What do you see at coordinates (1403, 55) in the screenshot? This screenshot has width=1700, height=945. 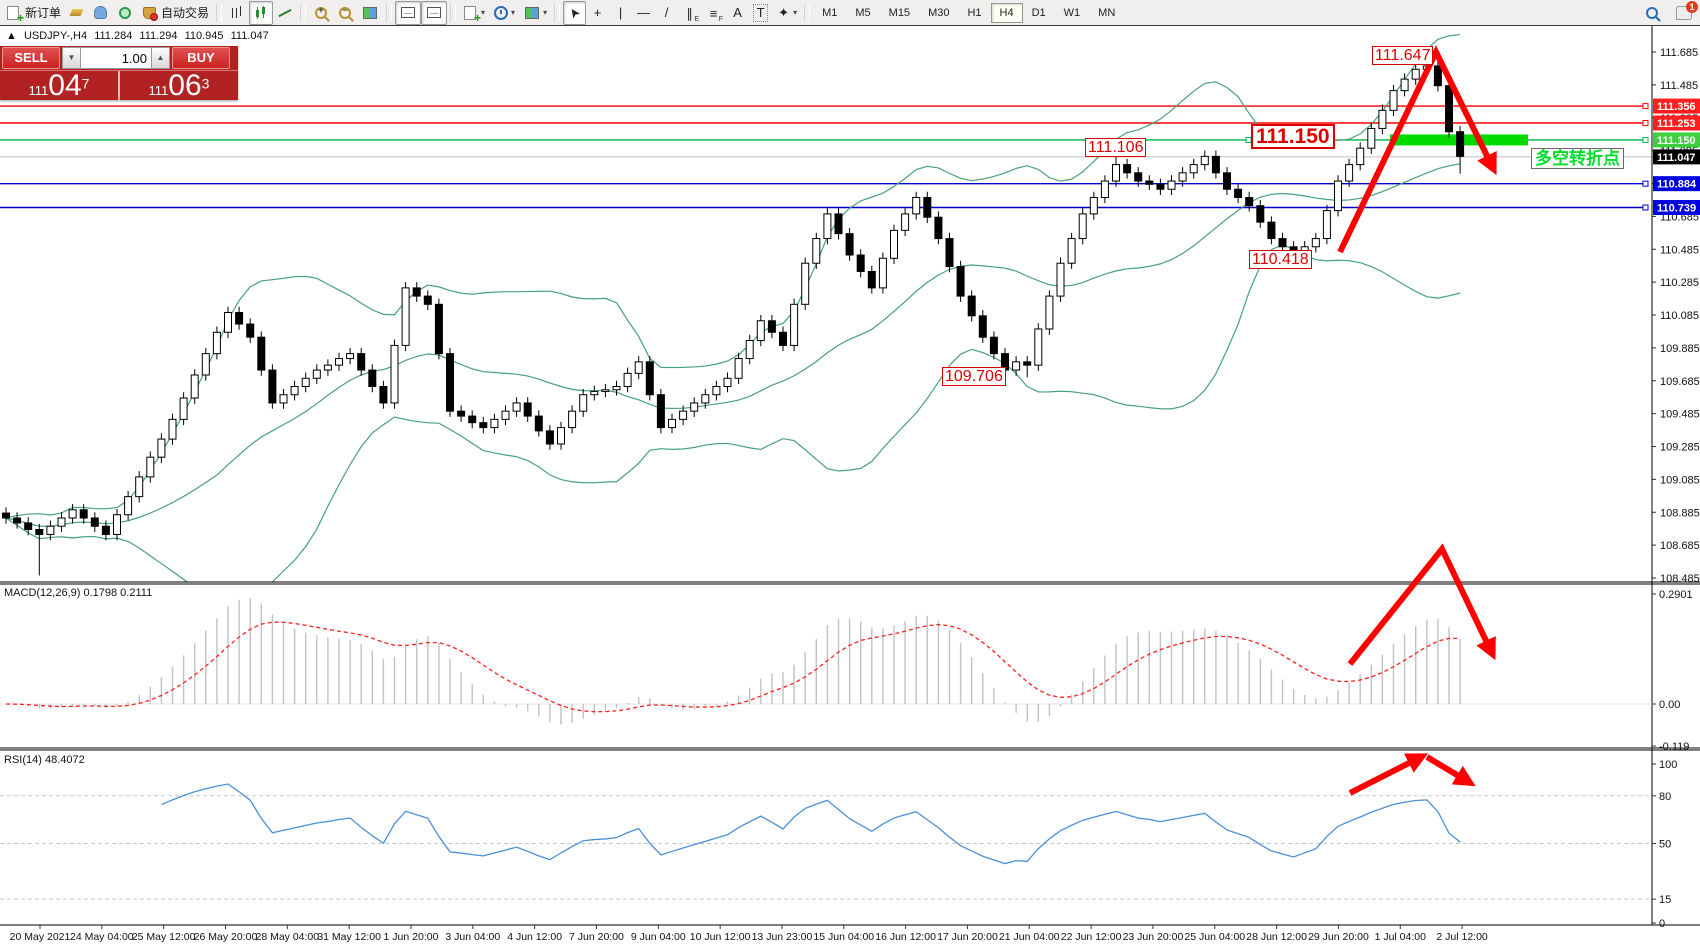 I see `annotation-peak-high: 111.647` at bounding box center [1403, 55].